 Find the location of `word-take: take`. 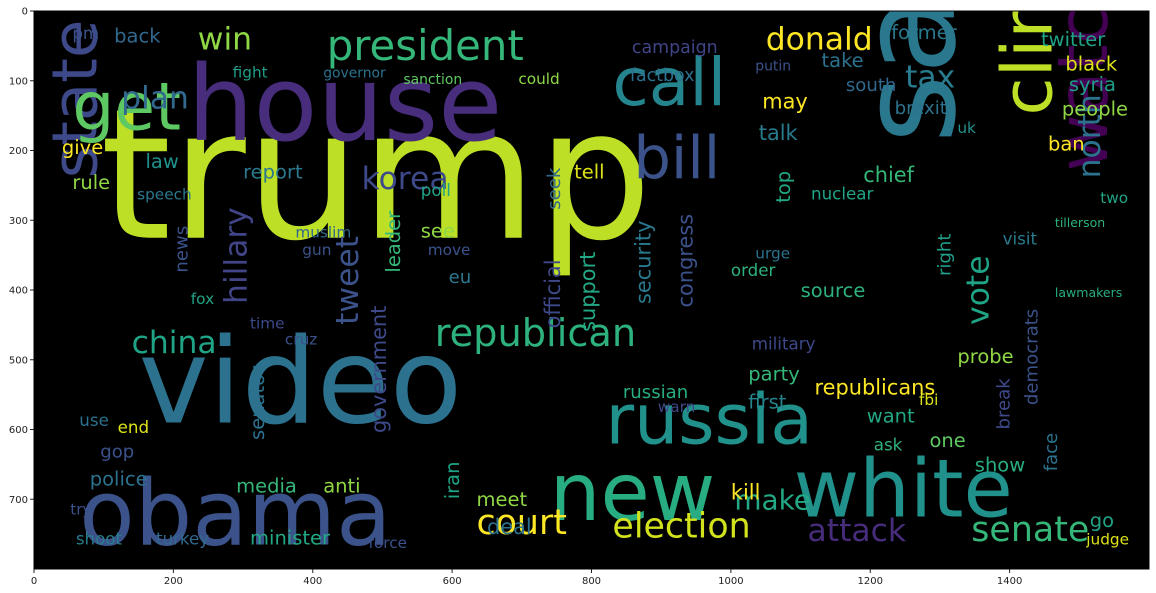

word-take: take is located at coordinates (842, 60).